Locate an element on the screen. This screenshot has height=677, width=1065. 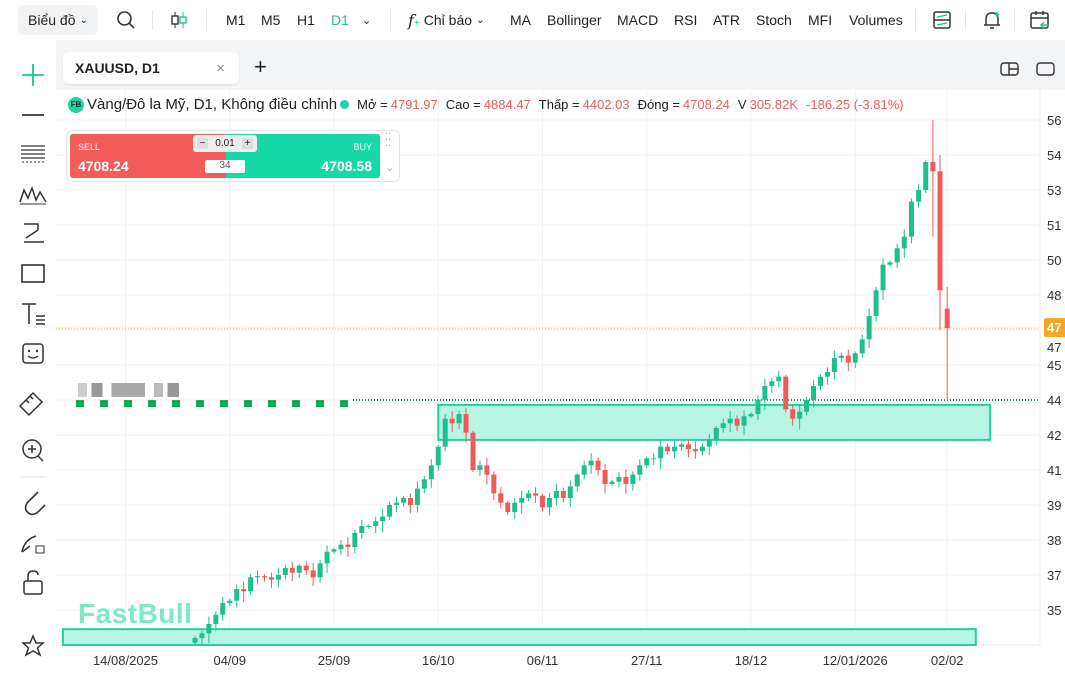
indicator-stoch: Stoch is located at coordinates (774, 20).